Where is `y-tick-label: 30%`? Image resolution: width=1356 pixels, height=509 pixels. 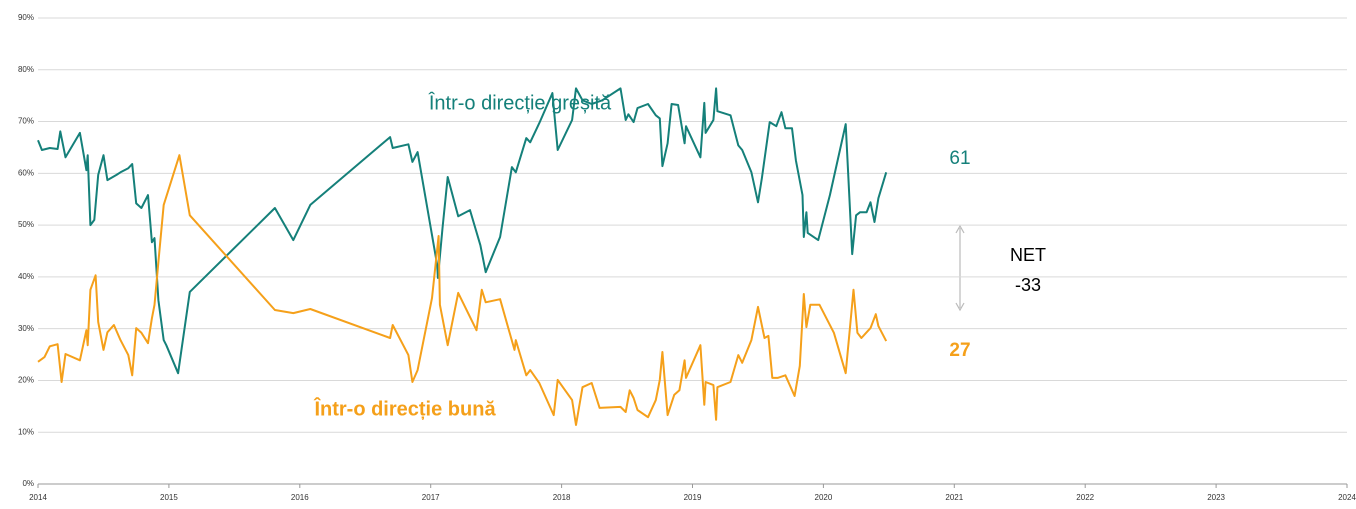 y-tick-label: 30% is located at coordinates (26, 328).